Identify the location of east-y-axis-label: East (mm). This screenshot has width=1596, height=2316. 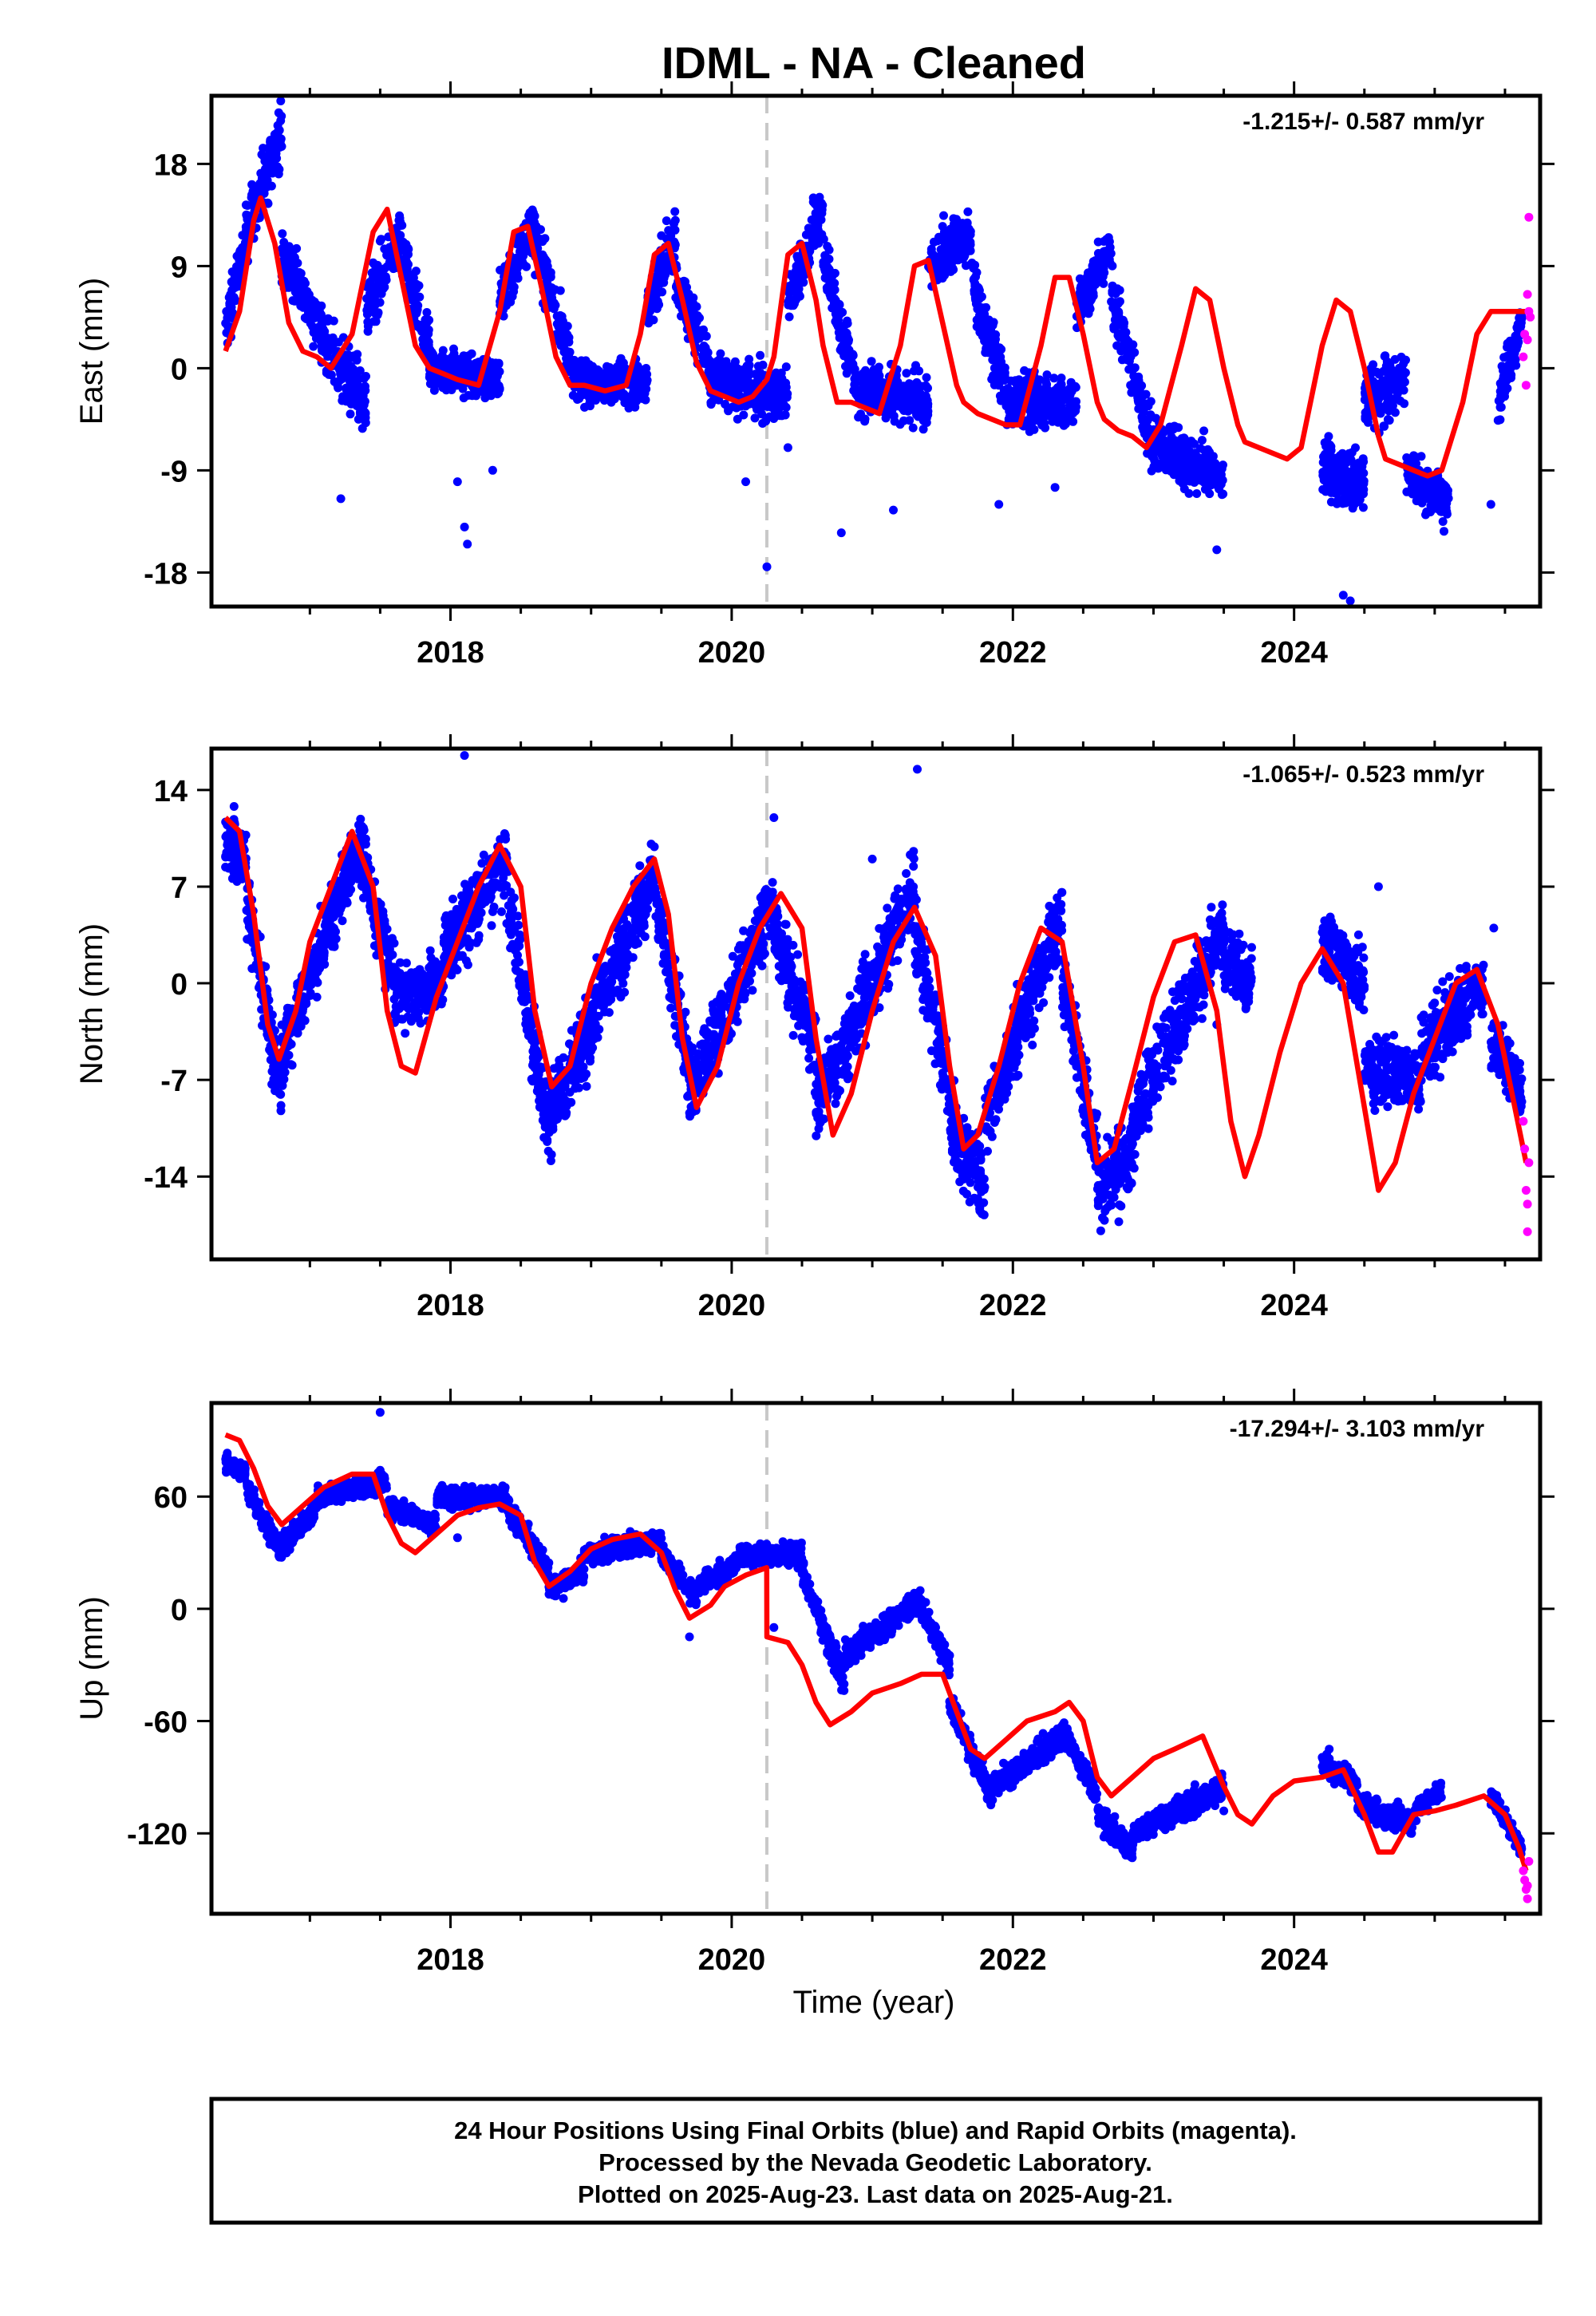
(91, 351).